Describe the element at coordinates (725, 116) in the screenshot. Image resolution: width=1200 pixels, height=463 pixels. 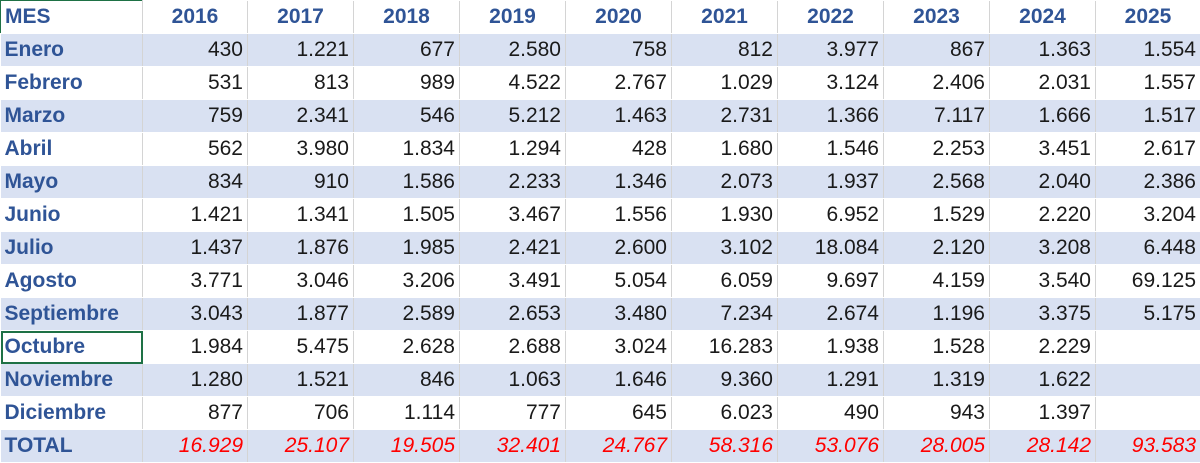
I see `value-cell: 2.731` at that location.